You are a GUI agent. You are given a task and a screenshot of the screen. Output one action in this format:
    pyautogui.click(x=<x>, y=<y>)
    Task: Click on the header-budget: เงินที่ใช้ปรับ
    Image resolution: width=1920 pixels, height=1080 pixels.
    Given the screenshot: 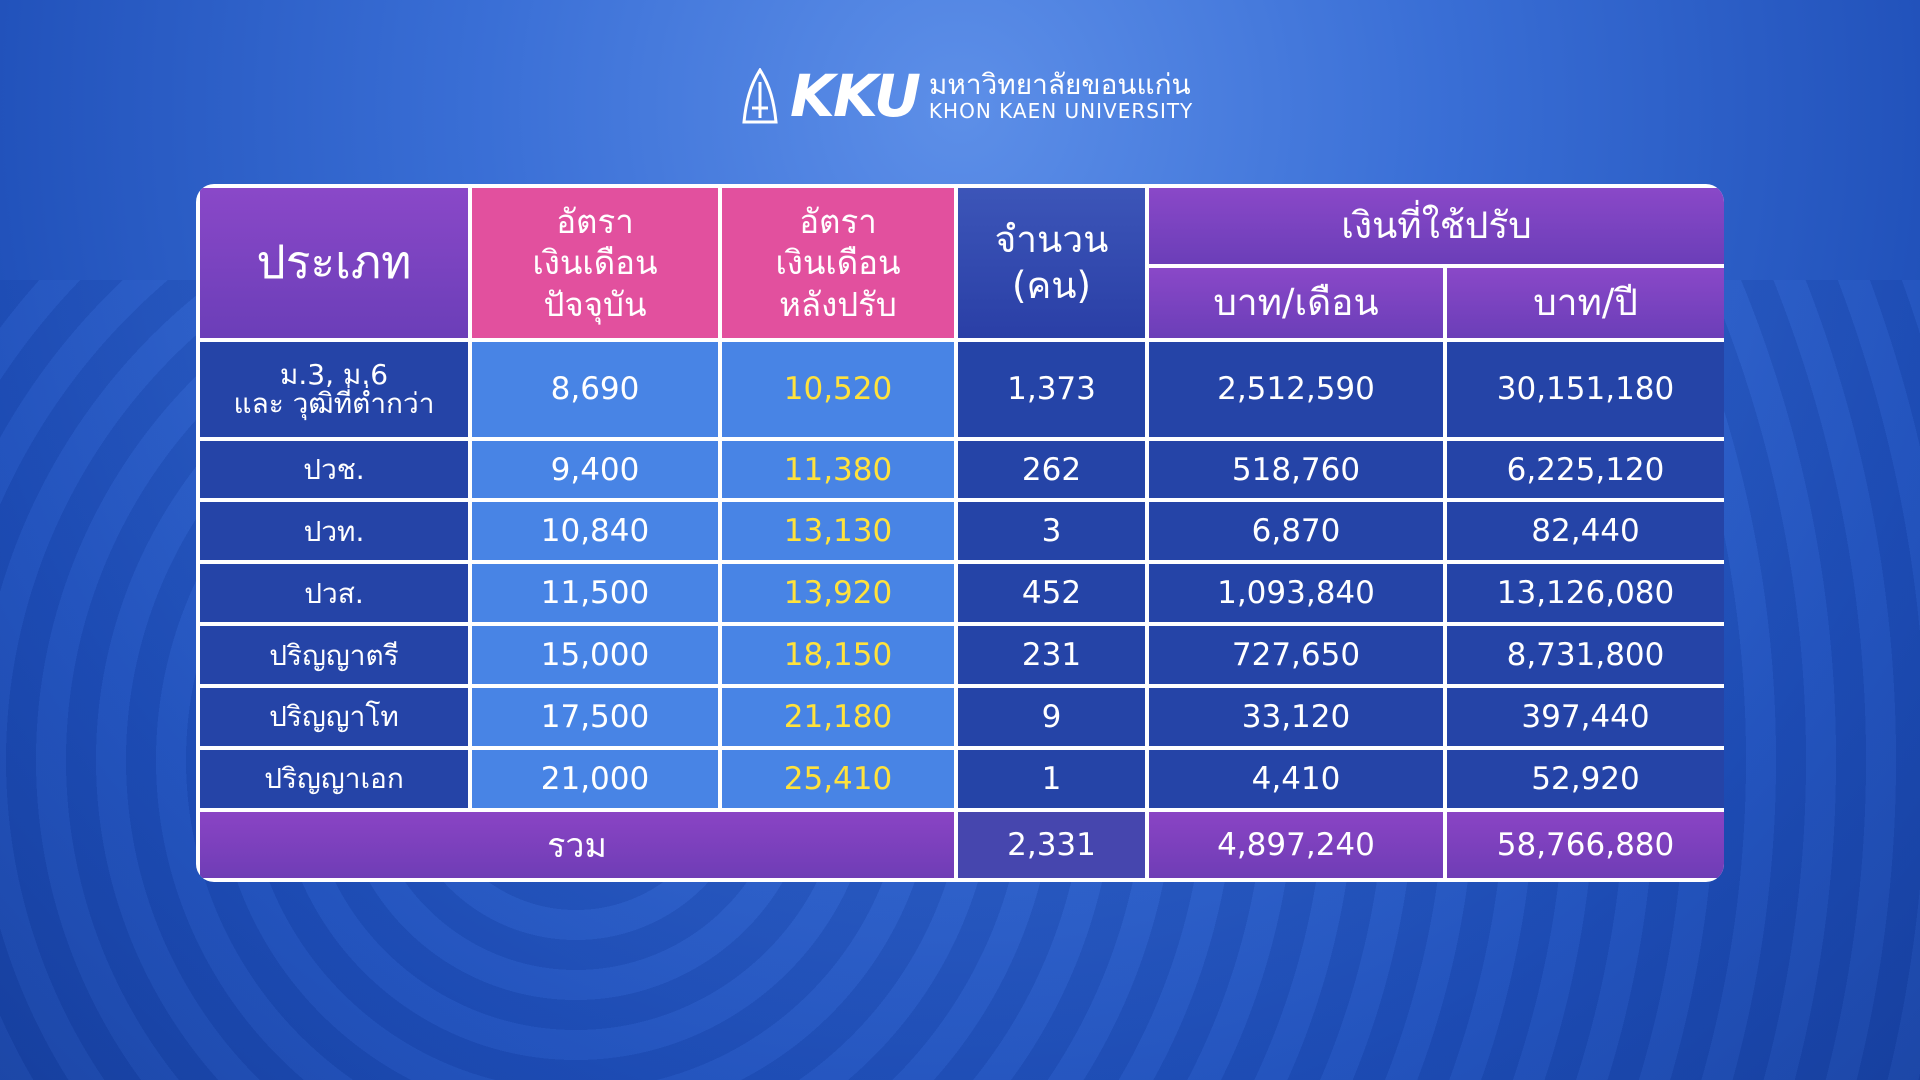 What is the action you would take?
    pyautogui.click(x=1436, y=226)
    